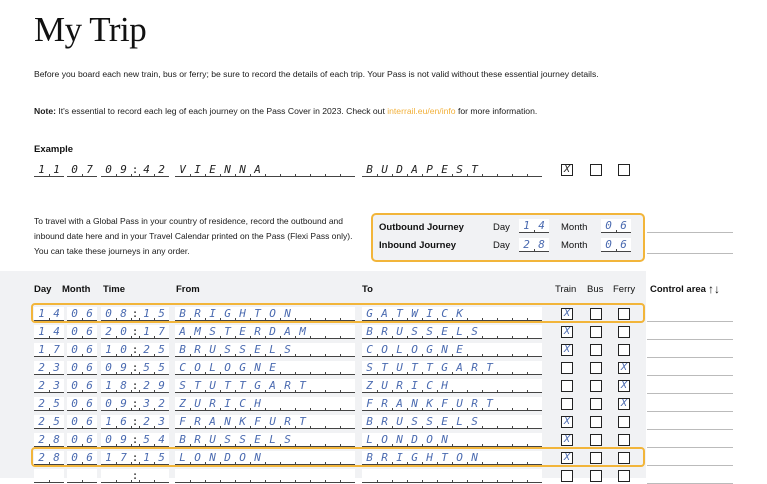  I want to click on time-field: :, so click(135, 476).